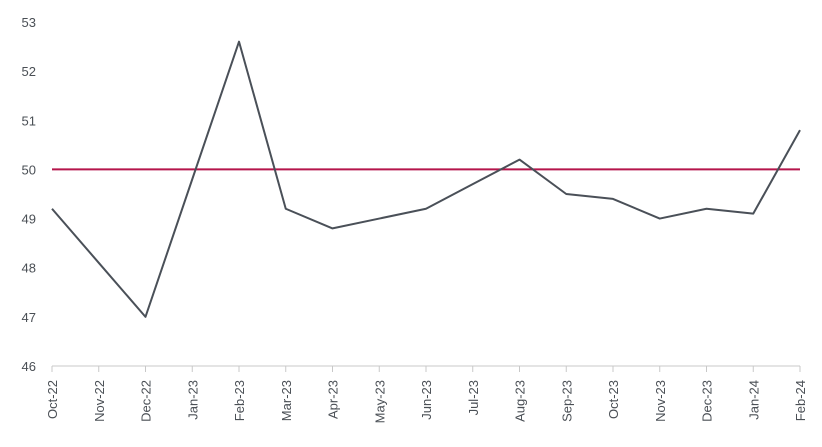 Image resolution: width=822 pixels, height=447 pixels. I want to click on x-tick-label: May-23, so click(379, 401).